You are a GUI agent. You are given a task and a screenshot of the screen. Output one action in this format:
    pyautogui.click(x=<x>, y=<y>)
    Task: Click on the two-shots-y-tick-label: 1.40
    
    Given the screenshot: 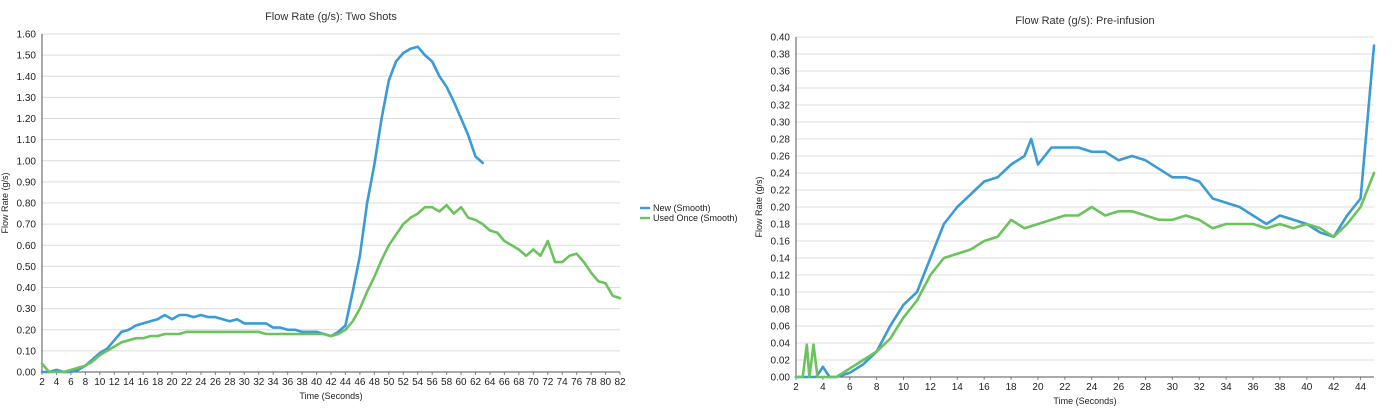 What is the action you would take?
    pyautogui.click(x=27, y=77)
    